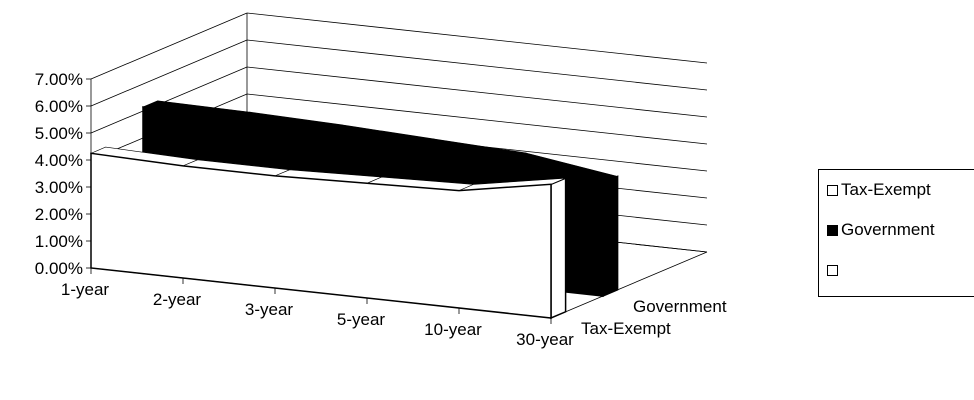 The height and width of the screenshot is (400, 974). Describe the element at coordinates (85, 289) in the screenshot. I see `x-tick-label: 1-year` at that location.